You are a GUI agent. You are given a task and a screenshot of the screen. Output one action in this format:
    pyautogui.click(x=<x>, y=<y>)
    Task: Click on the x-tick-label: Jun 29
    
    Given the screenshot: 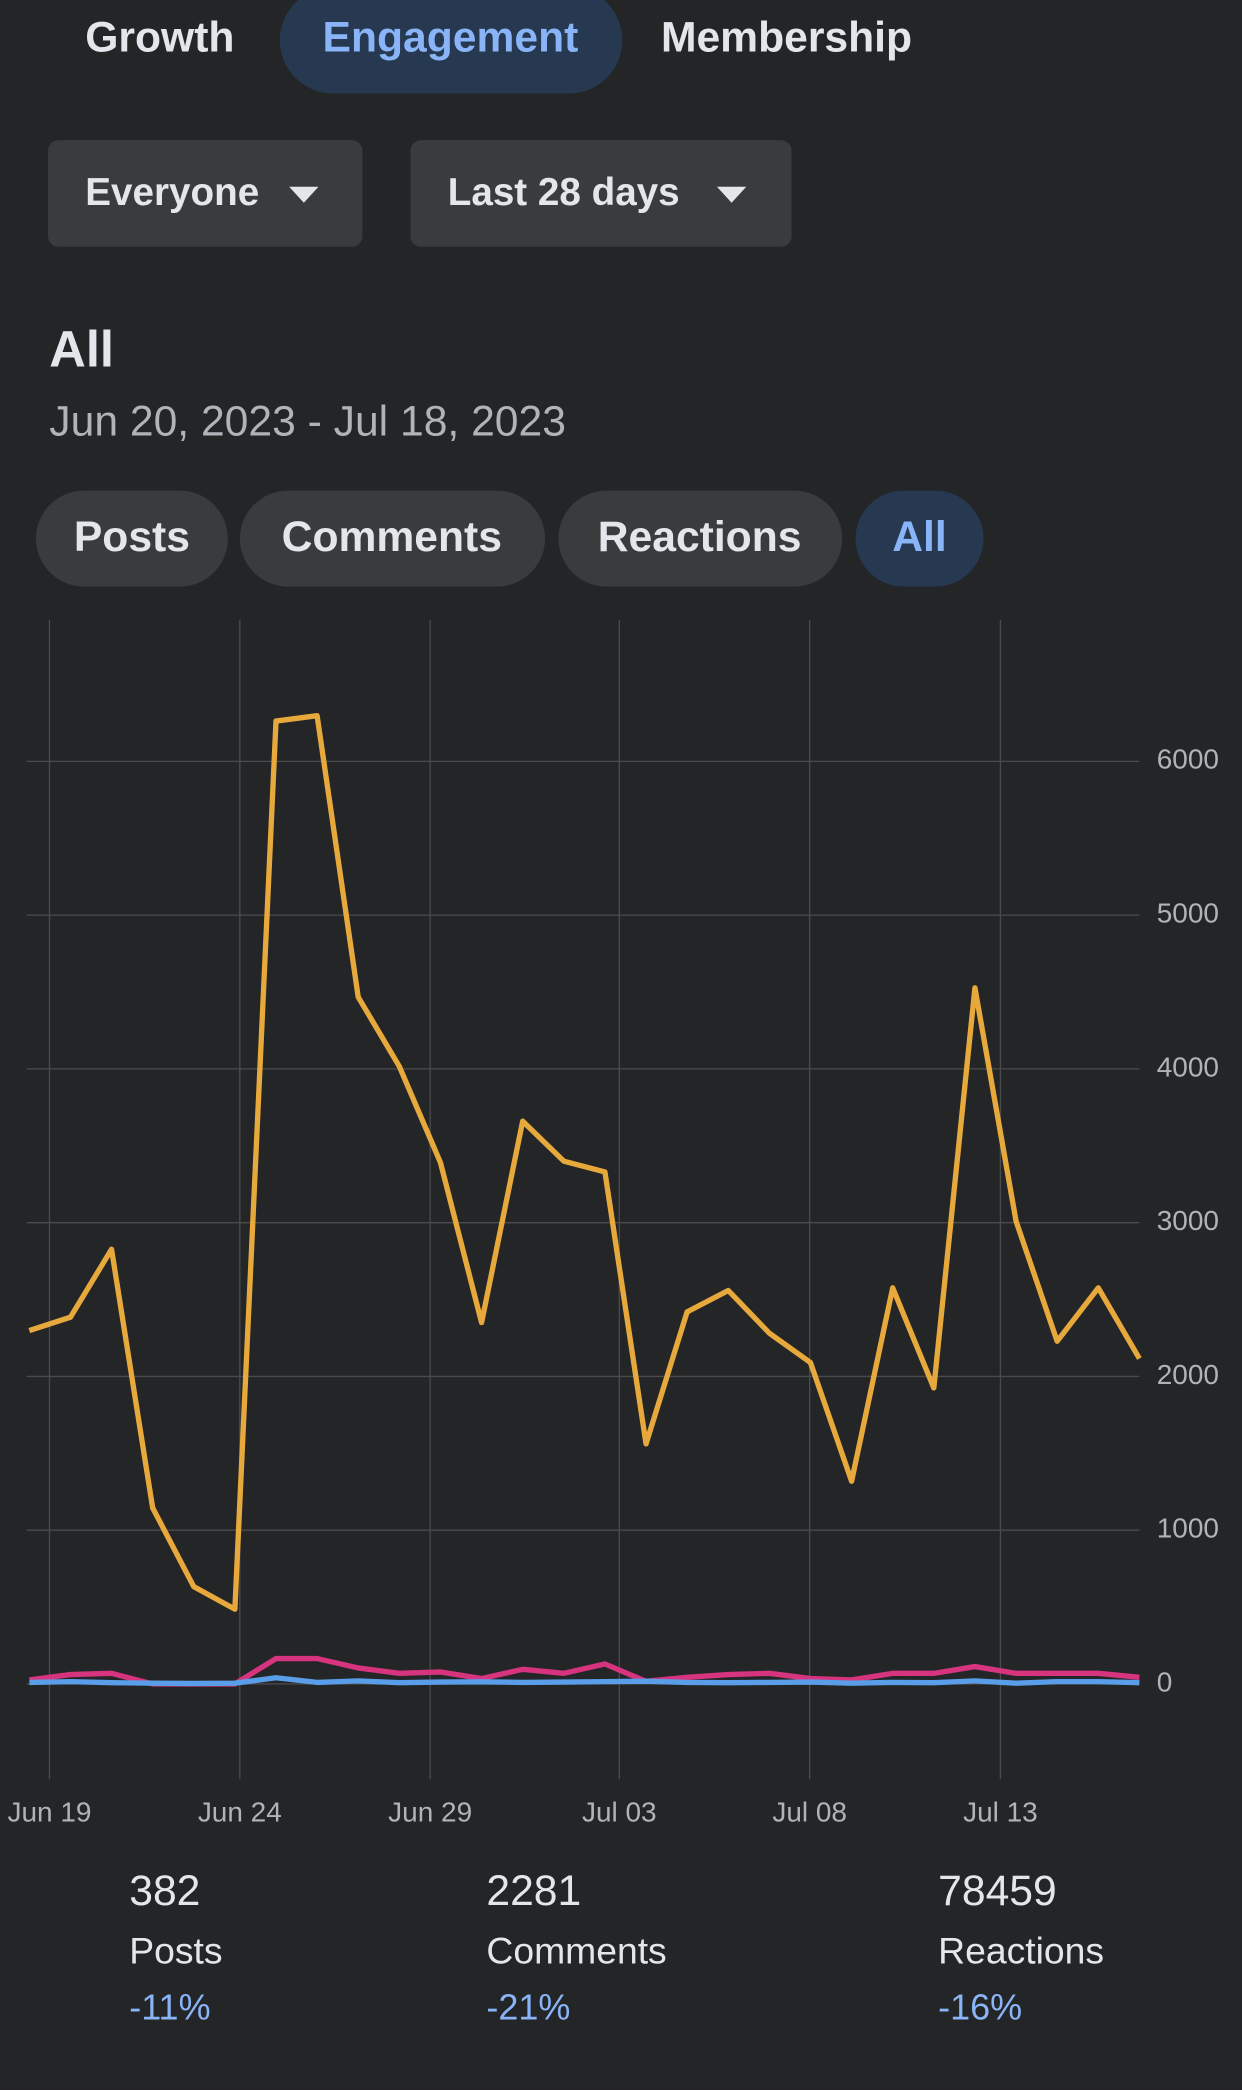 What is the action you would take?
    pyautogui.click(x=430, y=1811)
    